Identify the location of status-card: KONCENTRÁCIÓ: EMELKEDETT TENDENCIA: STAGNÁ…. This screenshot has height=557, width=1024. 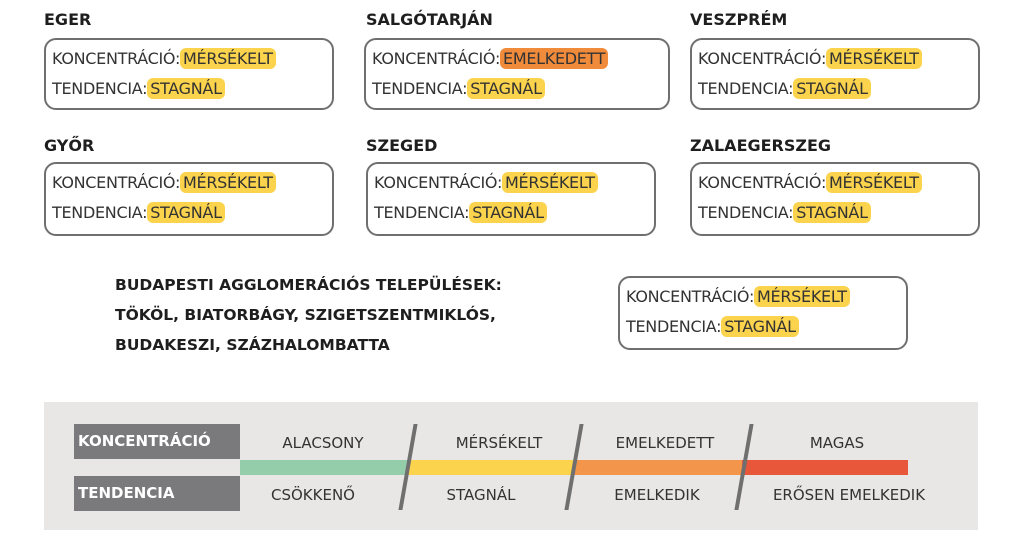
(517, 74).